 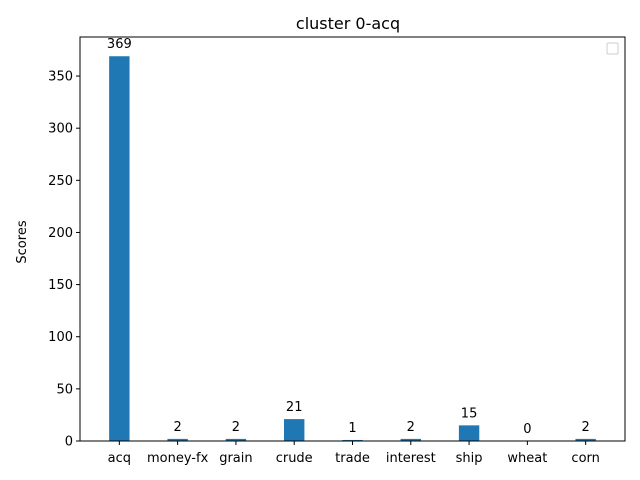 I want to click on value-label-interest: 2, so click(x=411, y=427).